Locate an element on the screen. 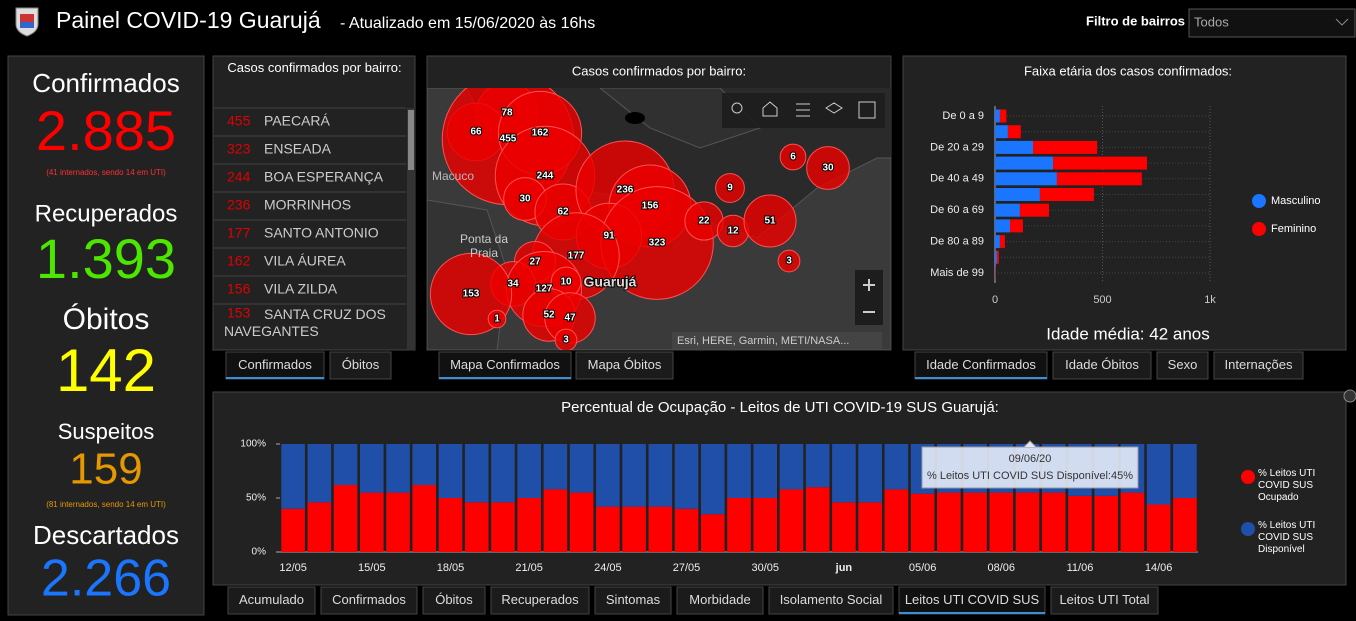 This screenshot has width=1356, height=621. row-name: BOA ESPERANÇA is located at coordinates (324, 177).